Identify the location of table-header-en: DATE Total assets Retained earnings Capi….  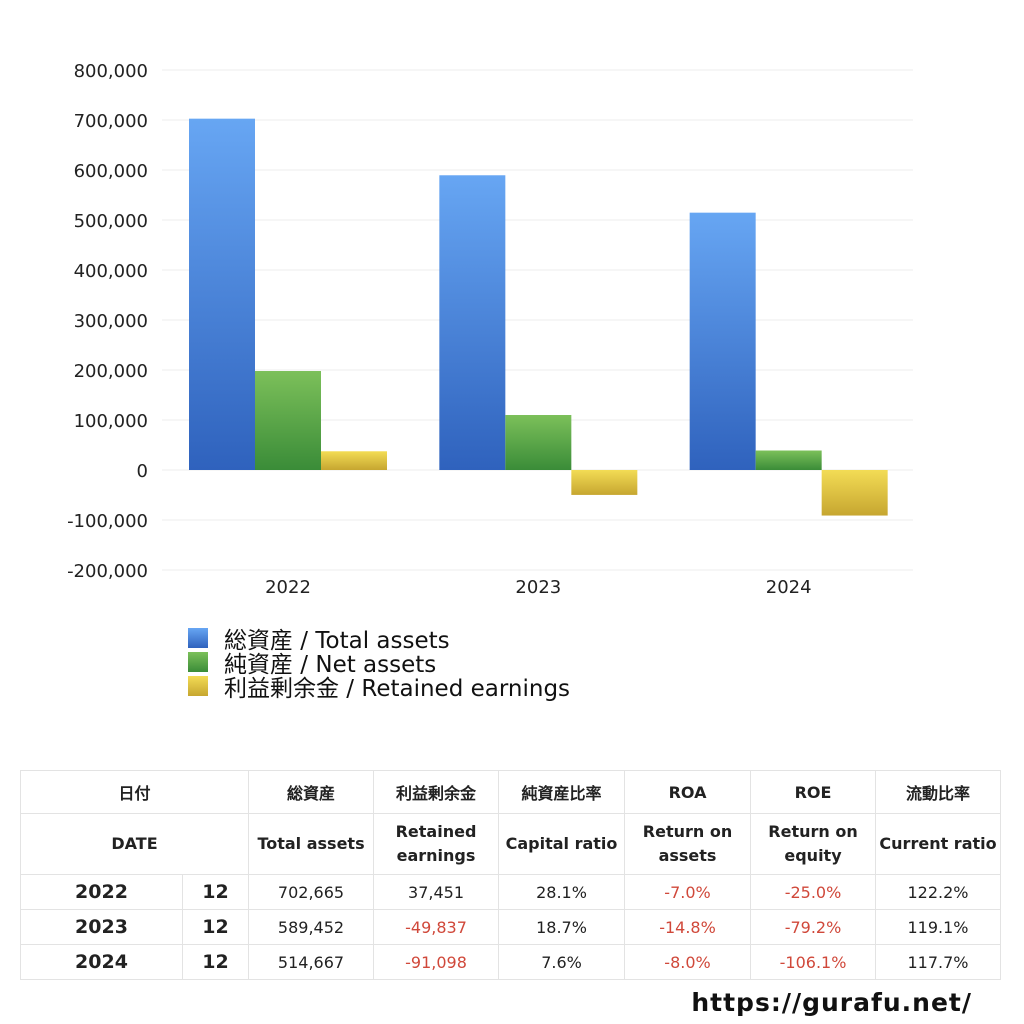
(510, 844).